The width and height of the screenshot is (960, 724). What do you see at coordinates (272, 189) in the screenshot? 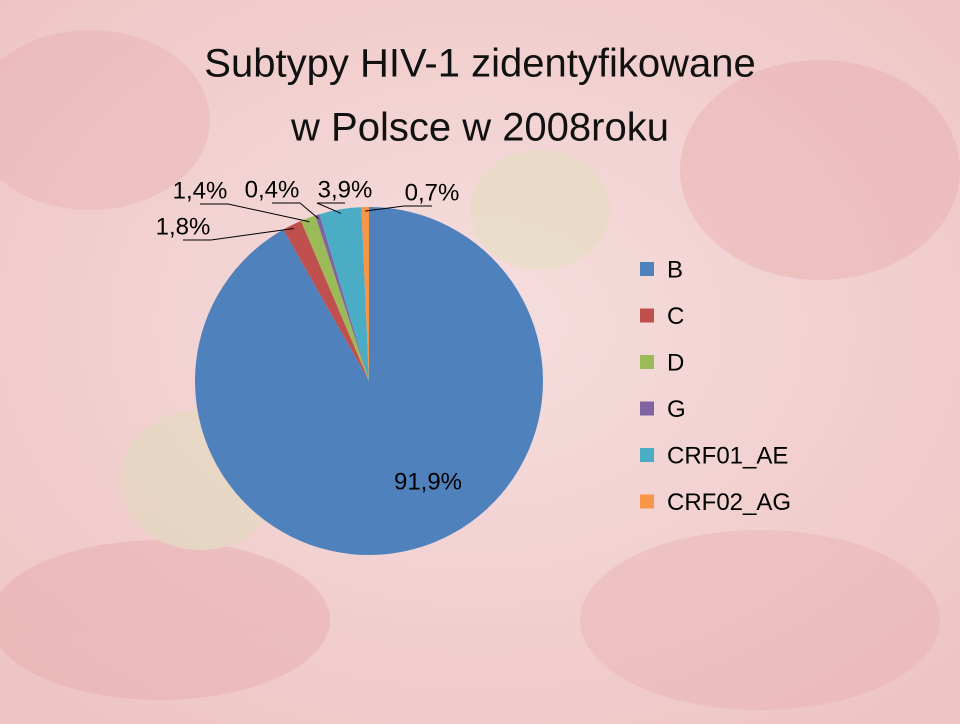
I see `data-label: 0,4%` at bounding box center [272, 189].